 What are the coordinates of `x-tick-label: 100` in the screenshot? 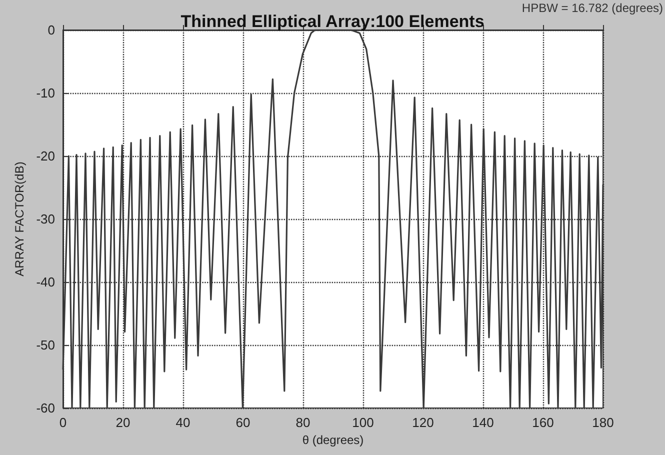 It's located at (363, 422).